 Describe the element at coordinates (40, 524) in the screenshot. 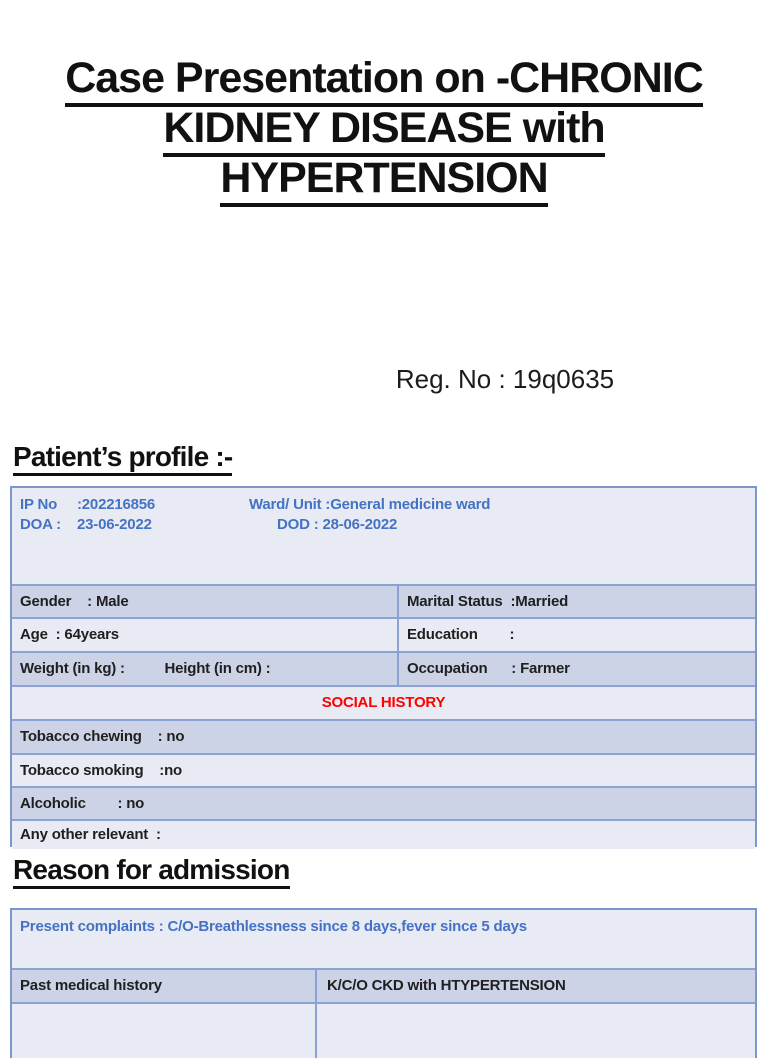

I see `doa-label: DOA :` at that location.